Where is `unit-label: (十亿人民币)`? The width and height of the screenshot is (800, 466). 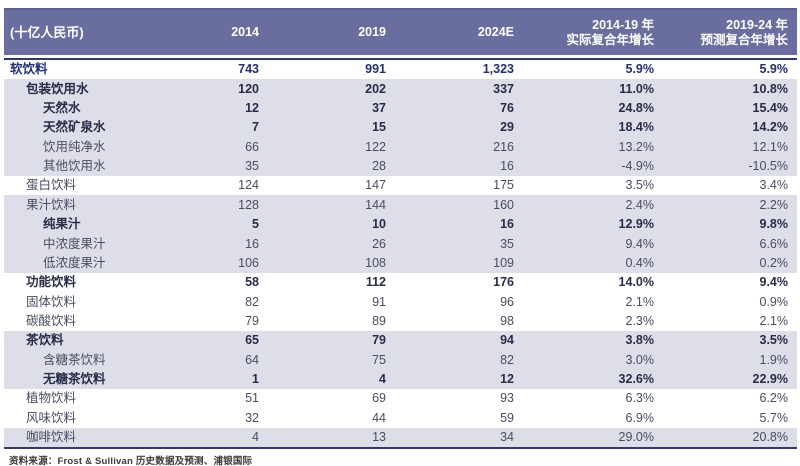 unit-label: (十亿人民币) is located at coordinates (47, 32).